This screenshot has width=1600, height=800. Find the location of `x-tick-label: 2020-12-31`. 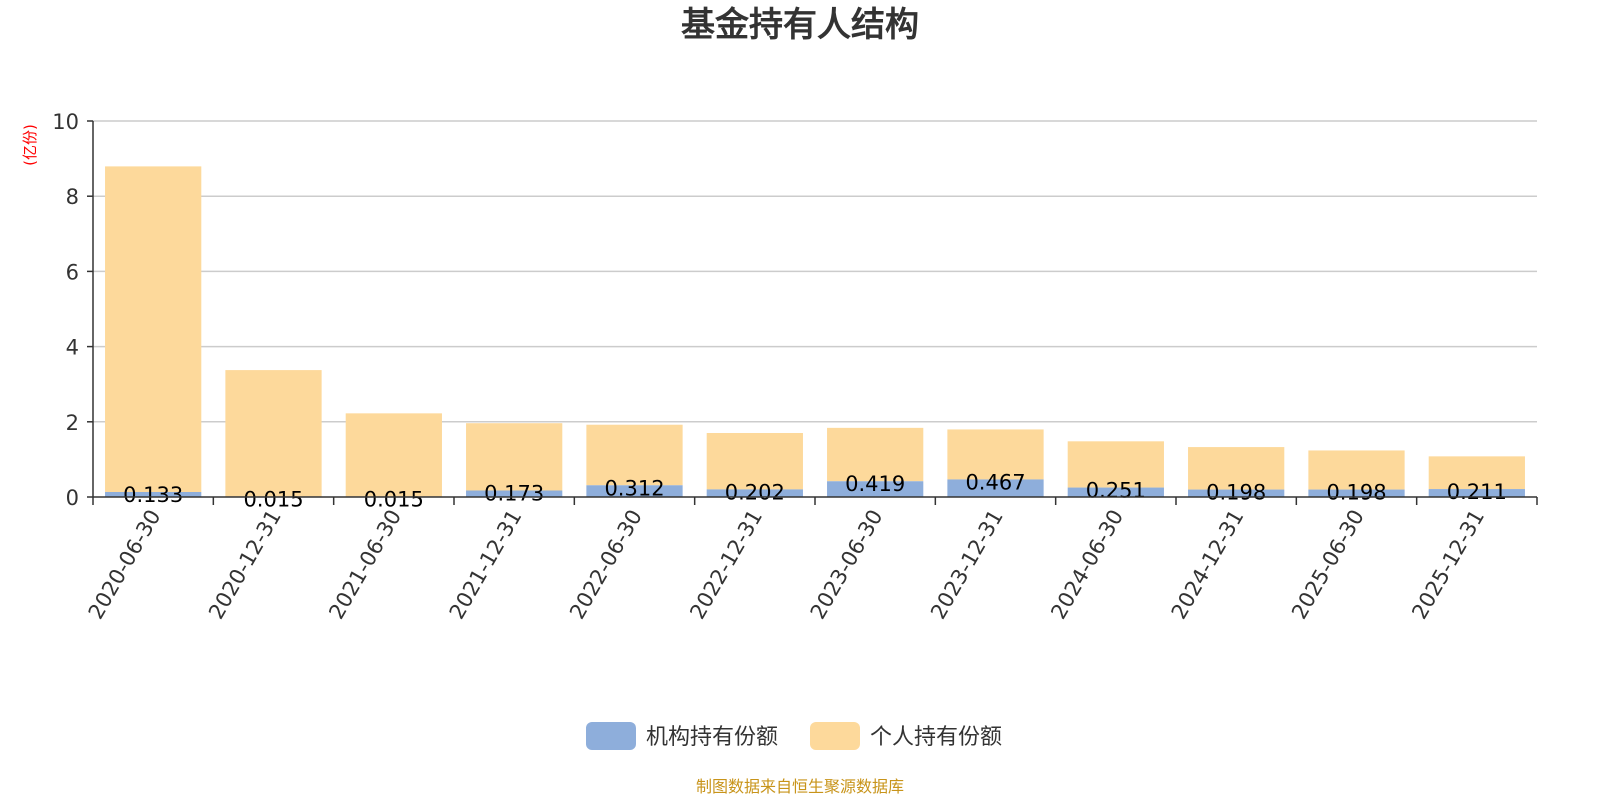

x-tick-label: 2020-12-31 is located at coordinates (245, 565).